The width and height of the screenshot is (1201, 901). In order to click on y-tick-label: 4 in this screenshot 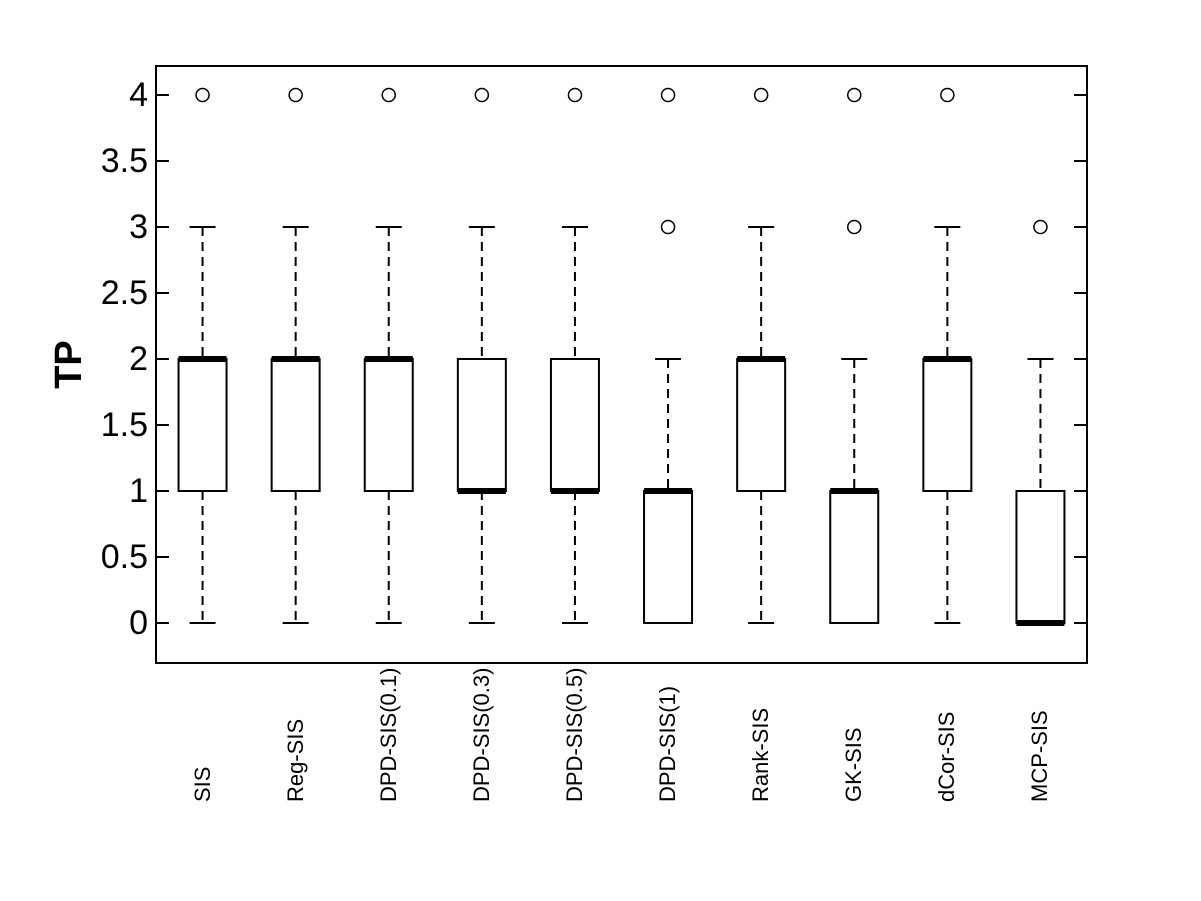, I will do `click(138, 95)`.